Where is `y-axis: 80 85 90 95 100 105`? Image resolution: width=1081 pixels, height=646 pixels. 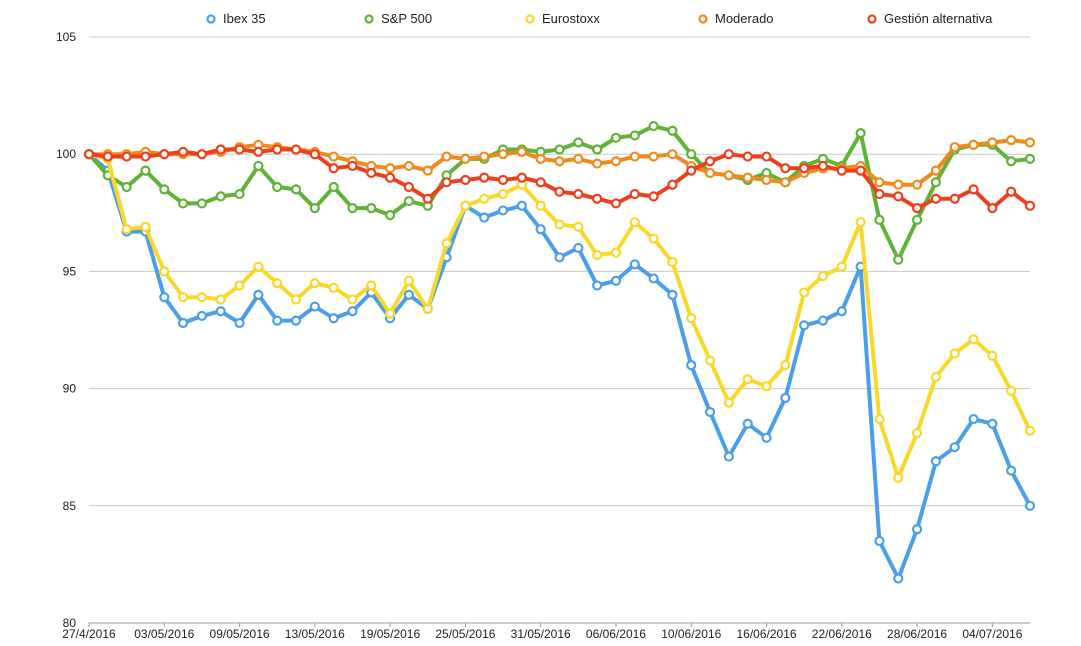
y-axis: 80 85 90 95 100 105 is located at coordinates (66, 330).